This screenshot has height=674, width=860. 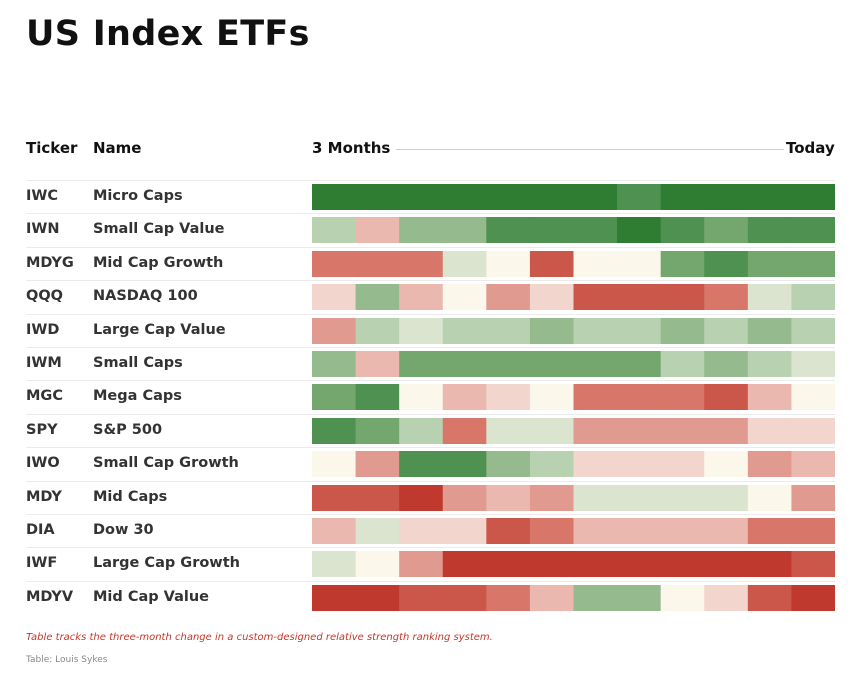 What do you see at coordinates (168, 34) in the screenshot?
I see `chart-title: US Index ETFs` at bounding box center [168, 34].